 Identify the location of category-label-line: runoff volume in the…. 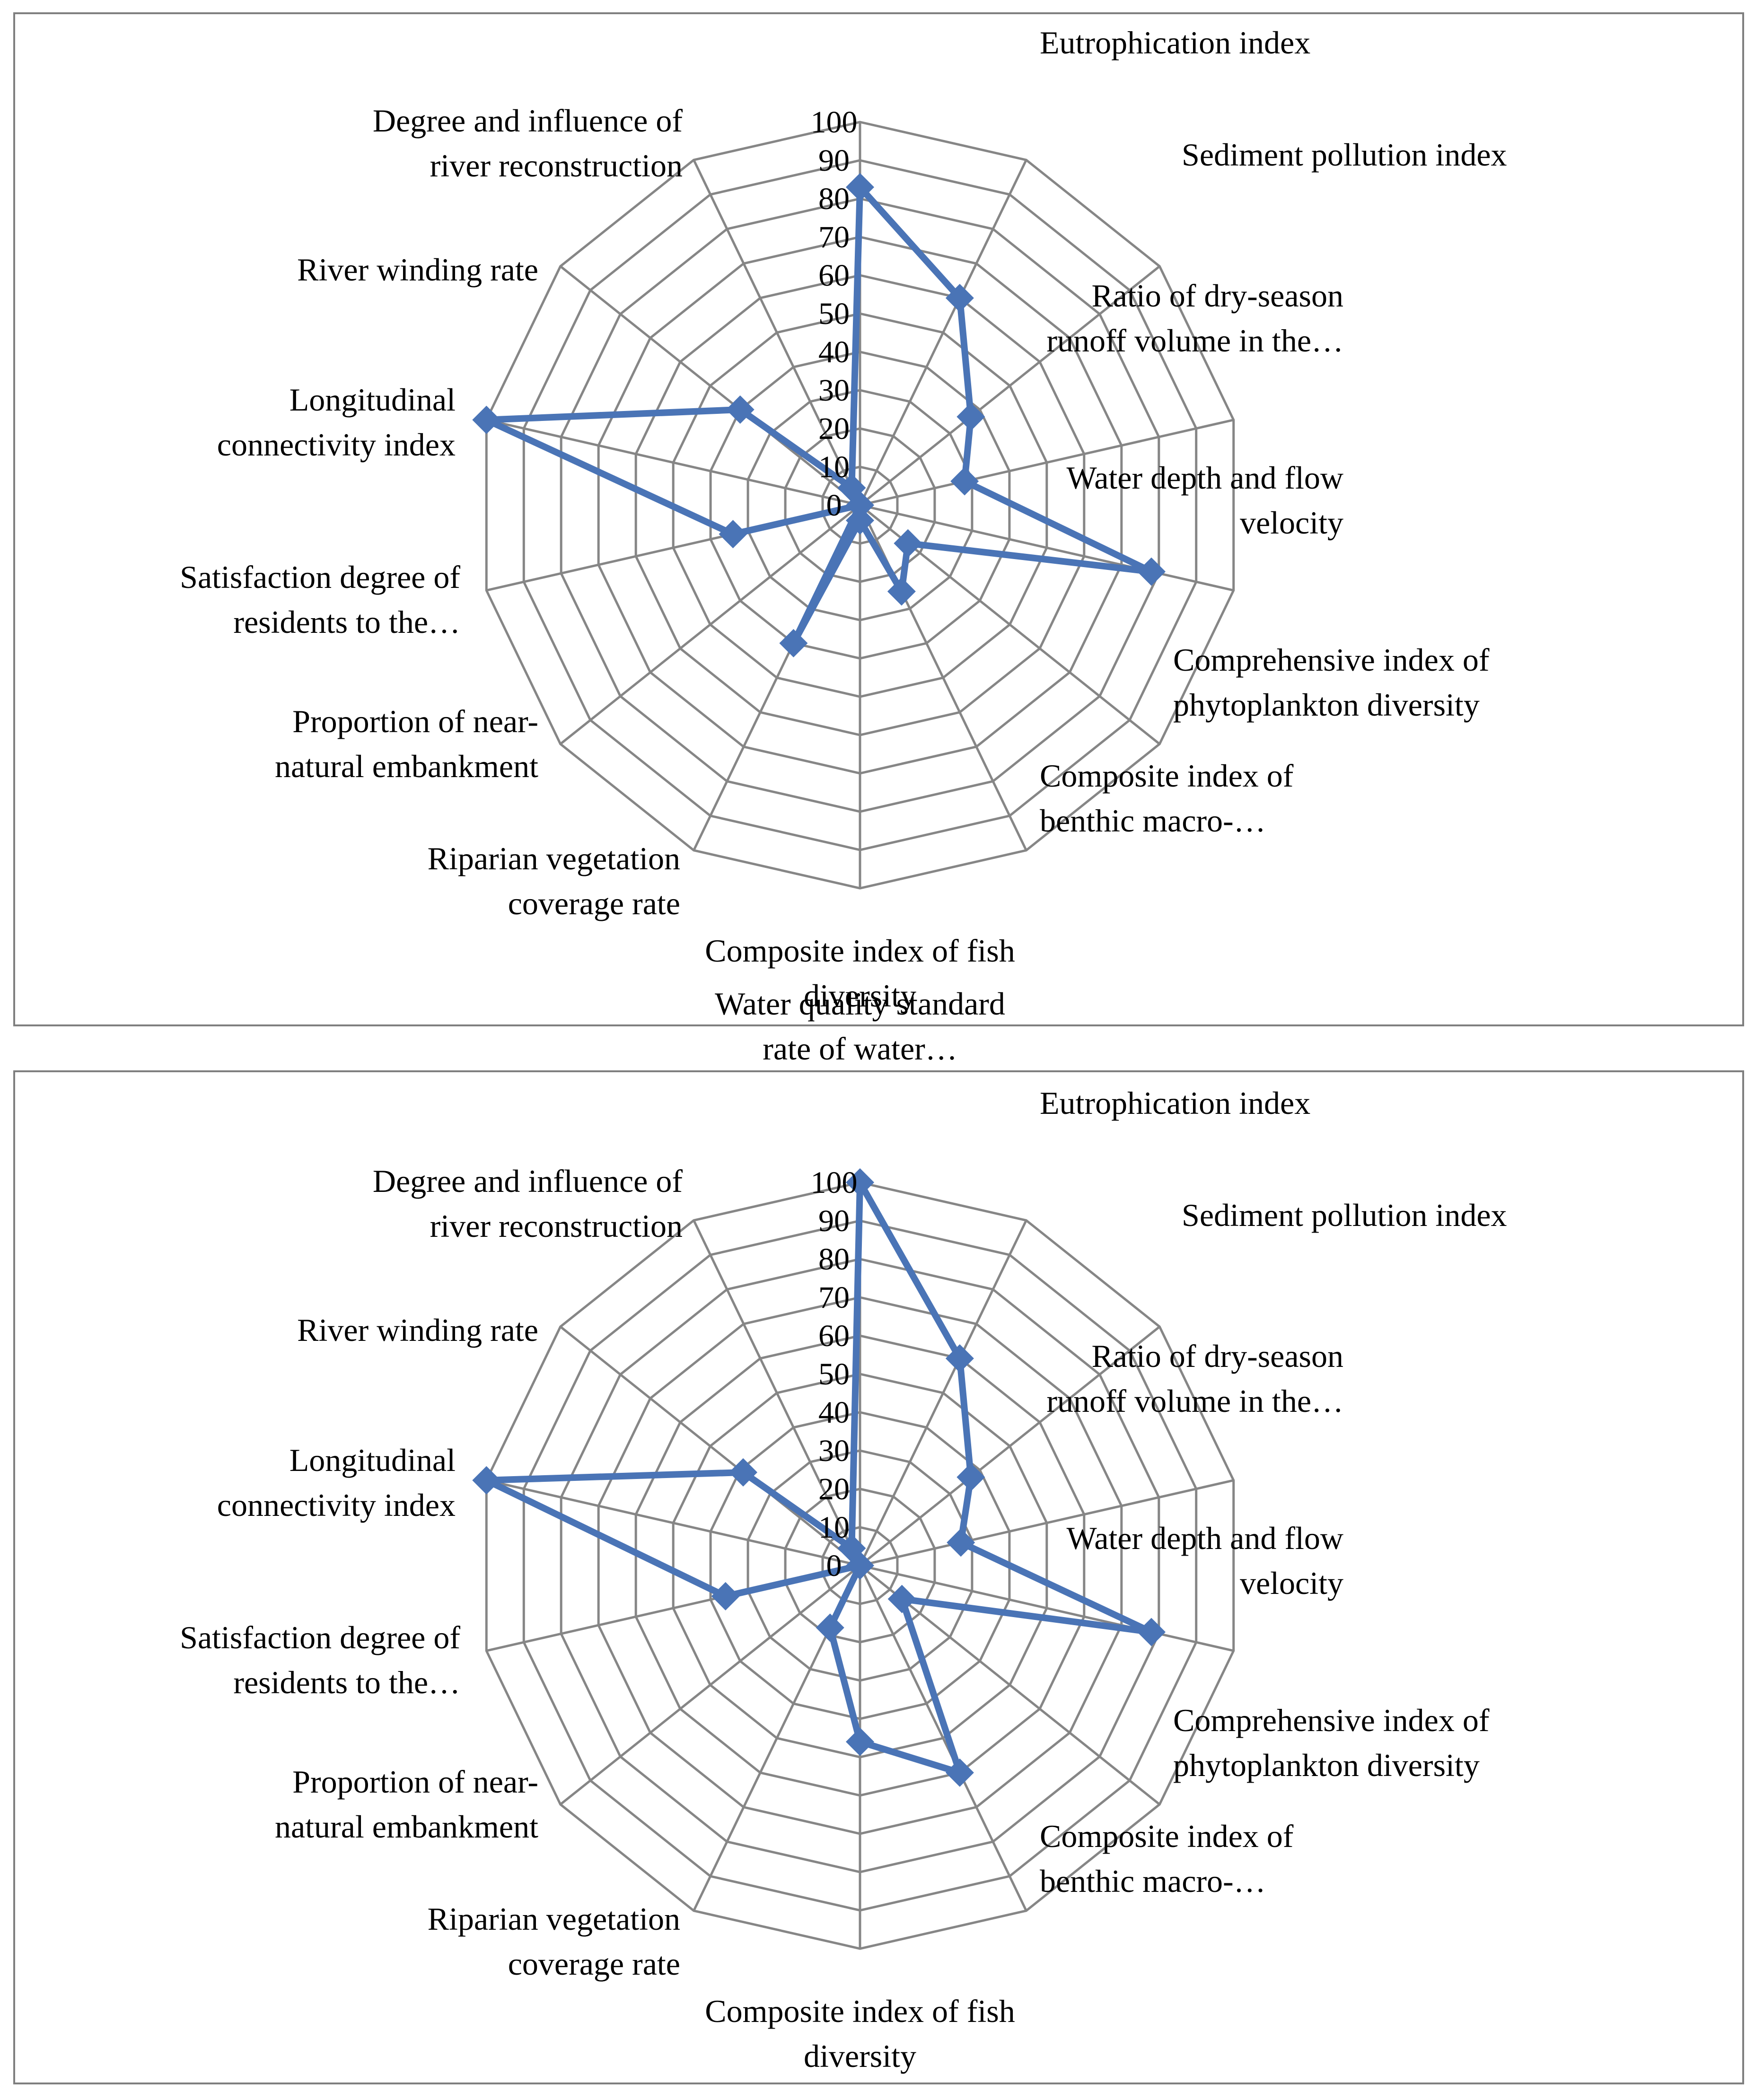
(1194, 1401).